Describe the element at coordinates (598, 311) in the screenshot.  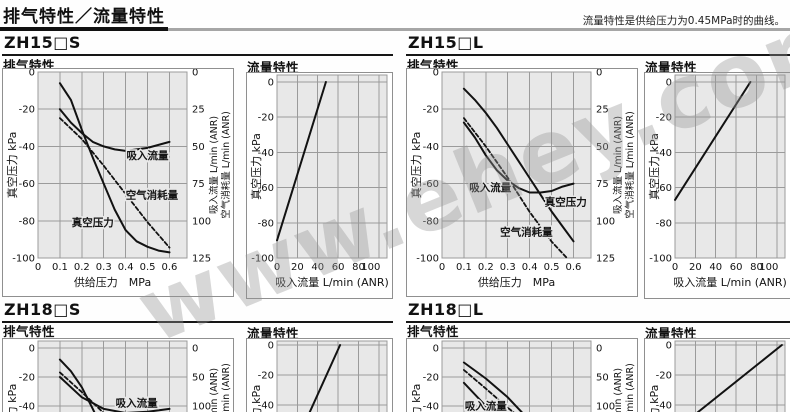
I see `model-header-zh18l: ZH18□L` at that location.